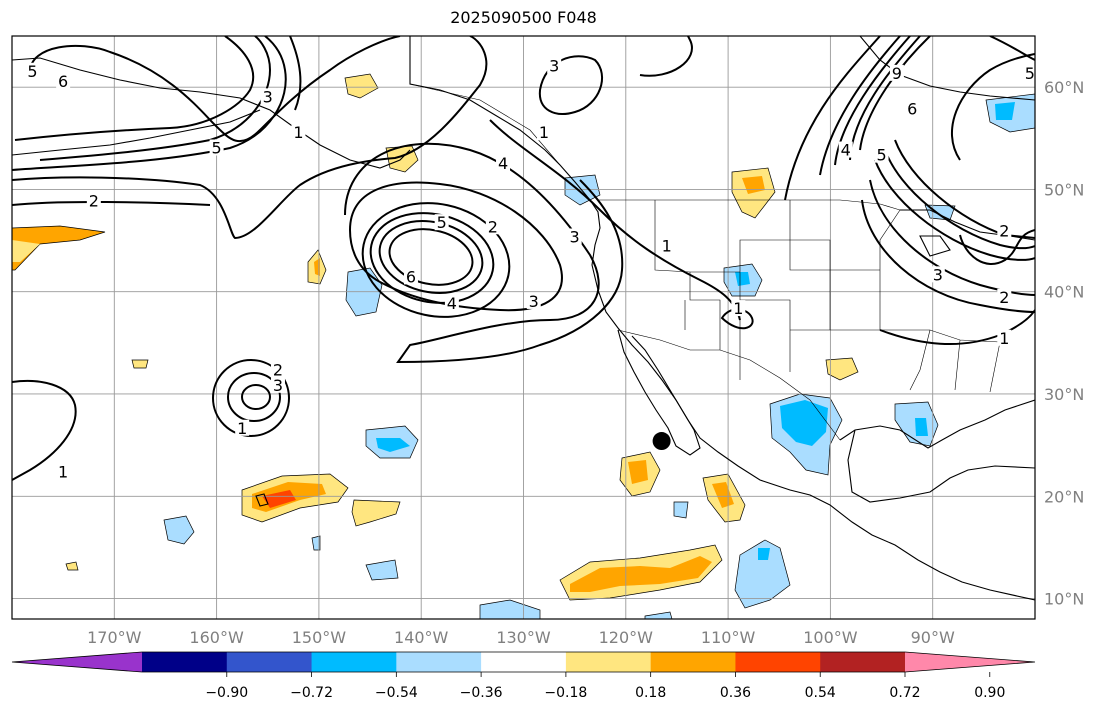 The image size is (1105, 712). What do you see at coordinates (481, 693) in the screenshot?
I see `colorbar-label: −0.36` at bounding box center [481, 693].